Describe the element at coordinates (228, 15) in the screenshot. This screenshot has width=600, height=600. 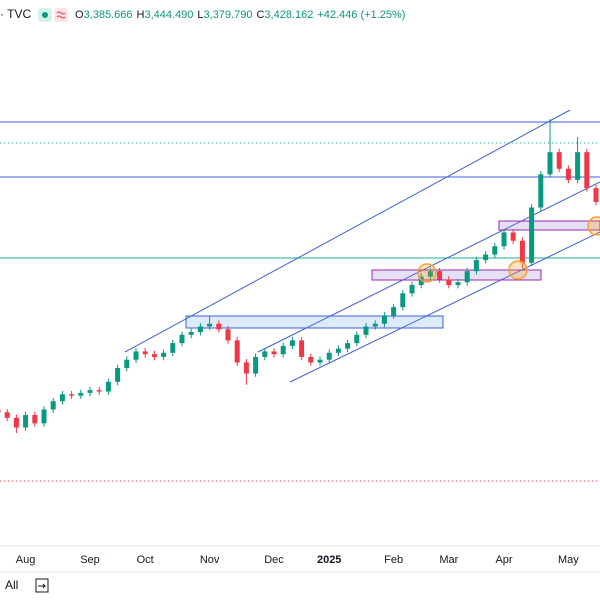
I see `ohlc-value: 3,379.790` at that location.